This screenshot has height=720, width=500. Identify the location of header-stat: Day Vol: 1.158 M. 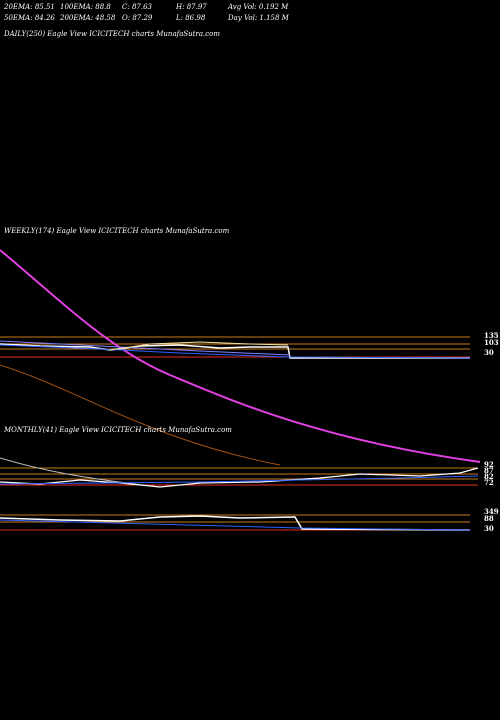
(258, 18).